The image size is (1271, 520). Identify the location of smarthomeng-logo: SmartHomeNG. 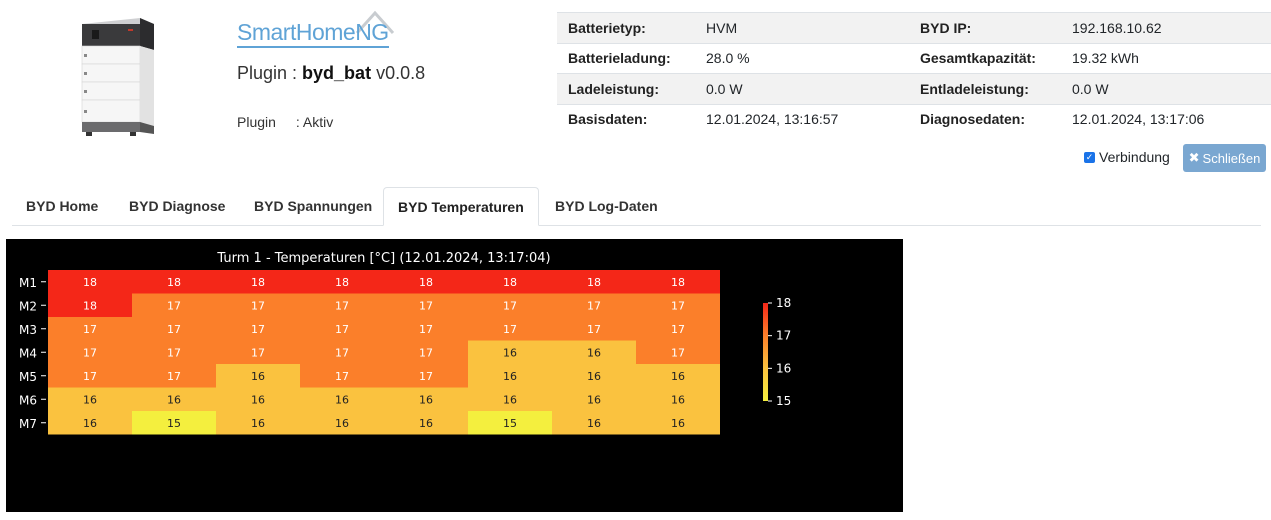
(317, 30).